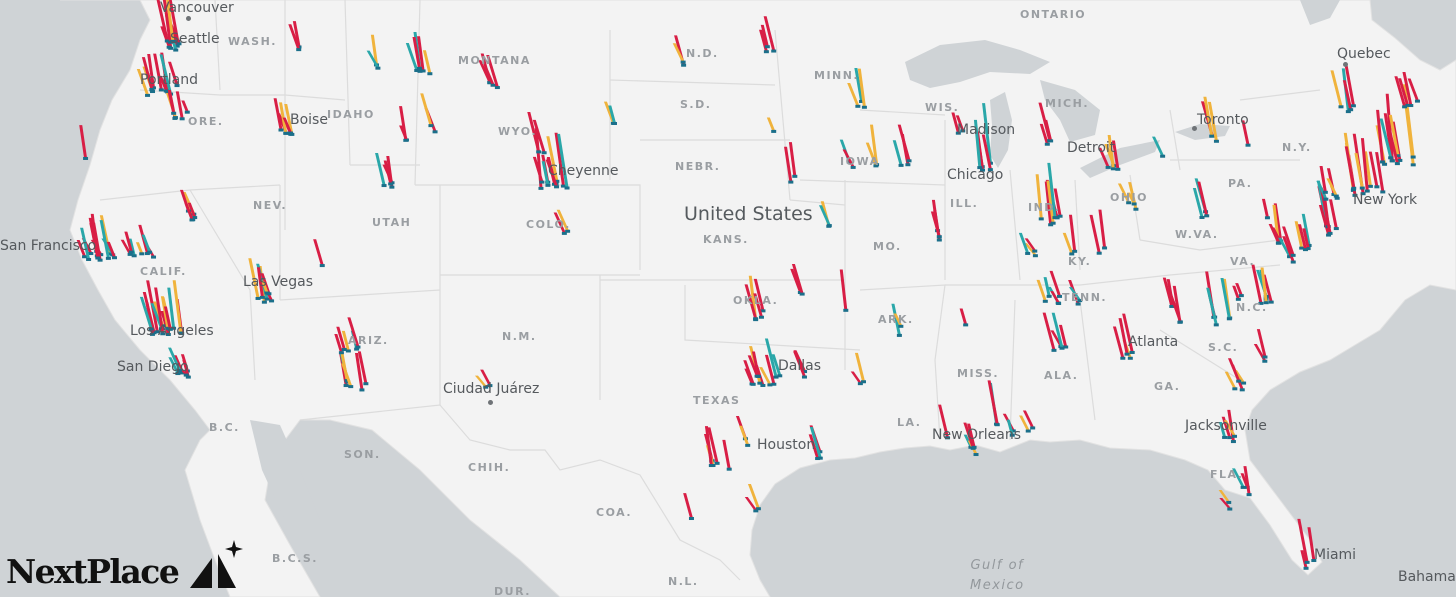 Image resolution: width=1456 pixels, height=597 pixels. Describe the element at coordinates (977, 64) in the screenshot. I see `lake-superior` at that location.